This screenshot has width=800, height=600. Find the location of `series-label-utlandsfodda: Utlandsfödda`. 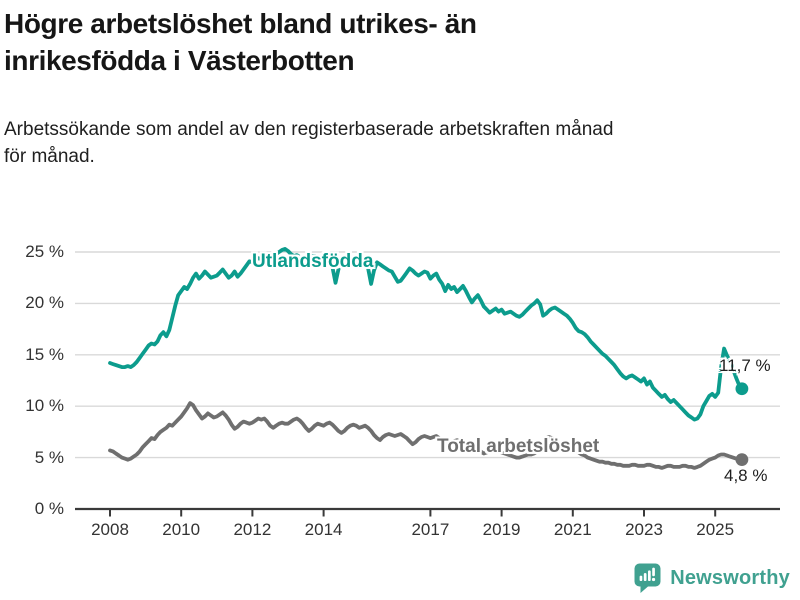

series-label-utlandsfodda: Utlandsfödda is located at coordinates (313, 261).